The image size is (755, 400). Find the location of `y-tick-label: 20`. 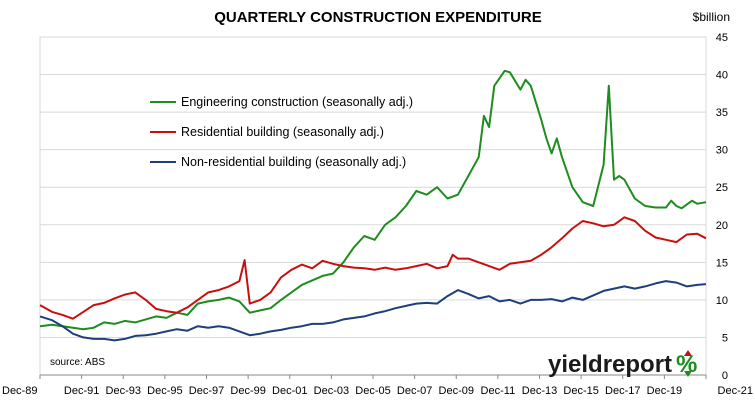

y-tick-label: 20 is located at coordinates (722, 226).